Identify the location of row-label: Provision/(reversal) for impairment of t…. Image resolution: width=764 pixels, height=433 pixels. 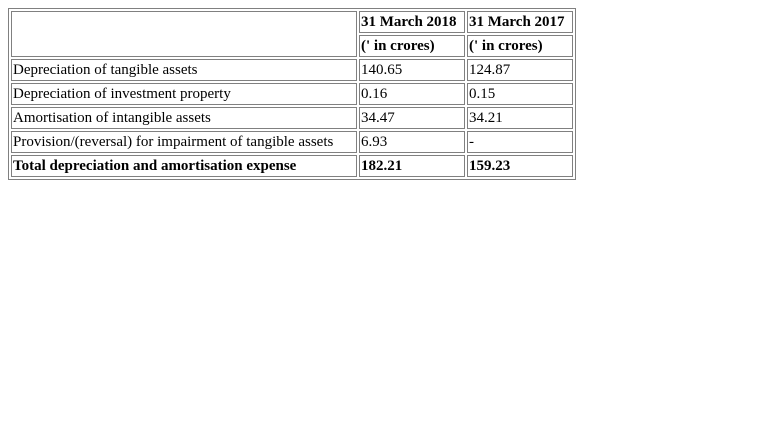
(184, 142).